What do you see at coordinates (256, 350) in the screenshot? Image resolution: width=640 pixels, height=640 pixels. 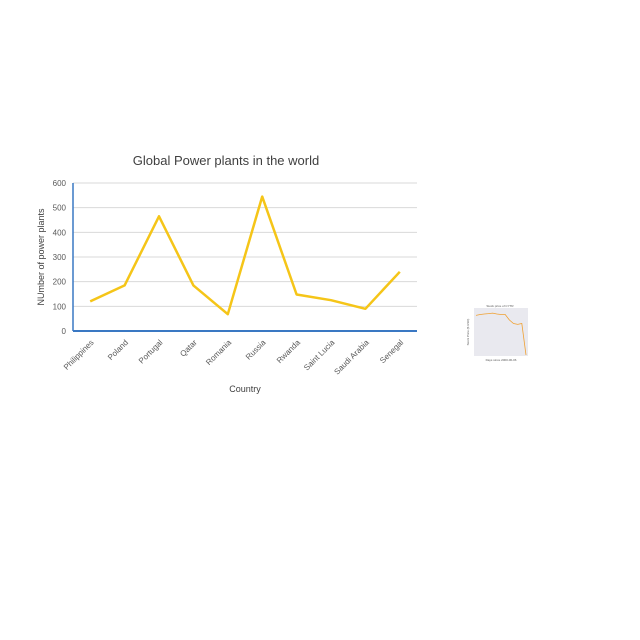 I see `x-tick-label: Russia` at bounding box center [256, 350].